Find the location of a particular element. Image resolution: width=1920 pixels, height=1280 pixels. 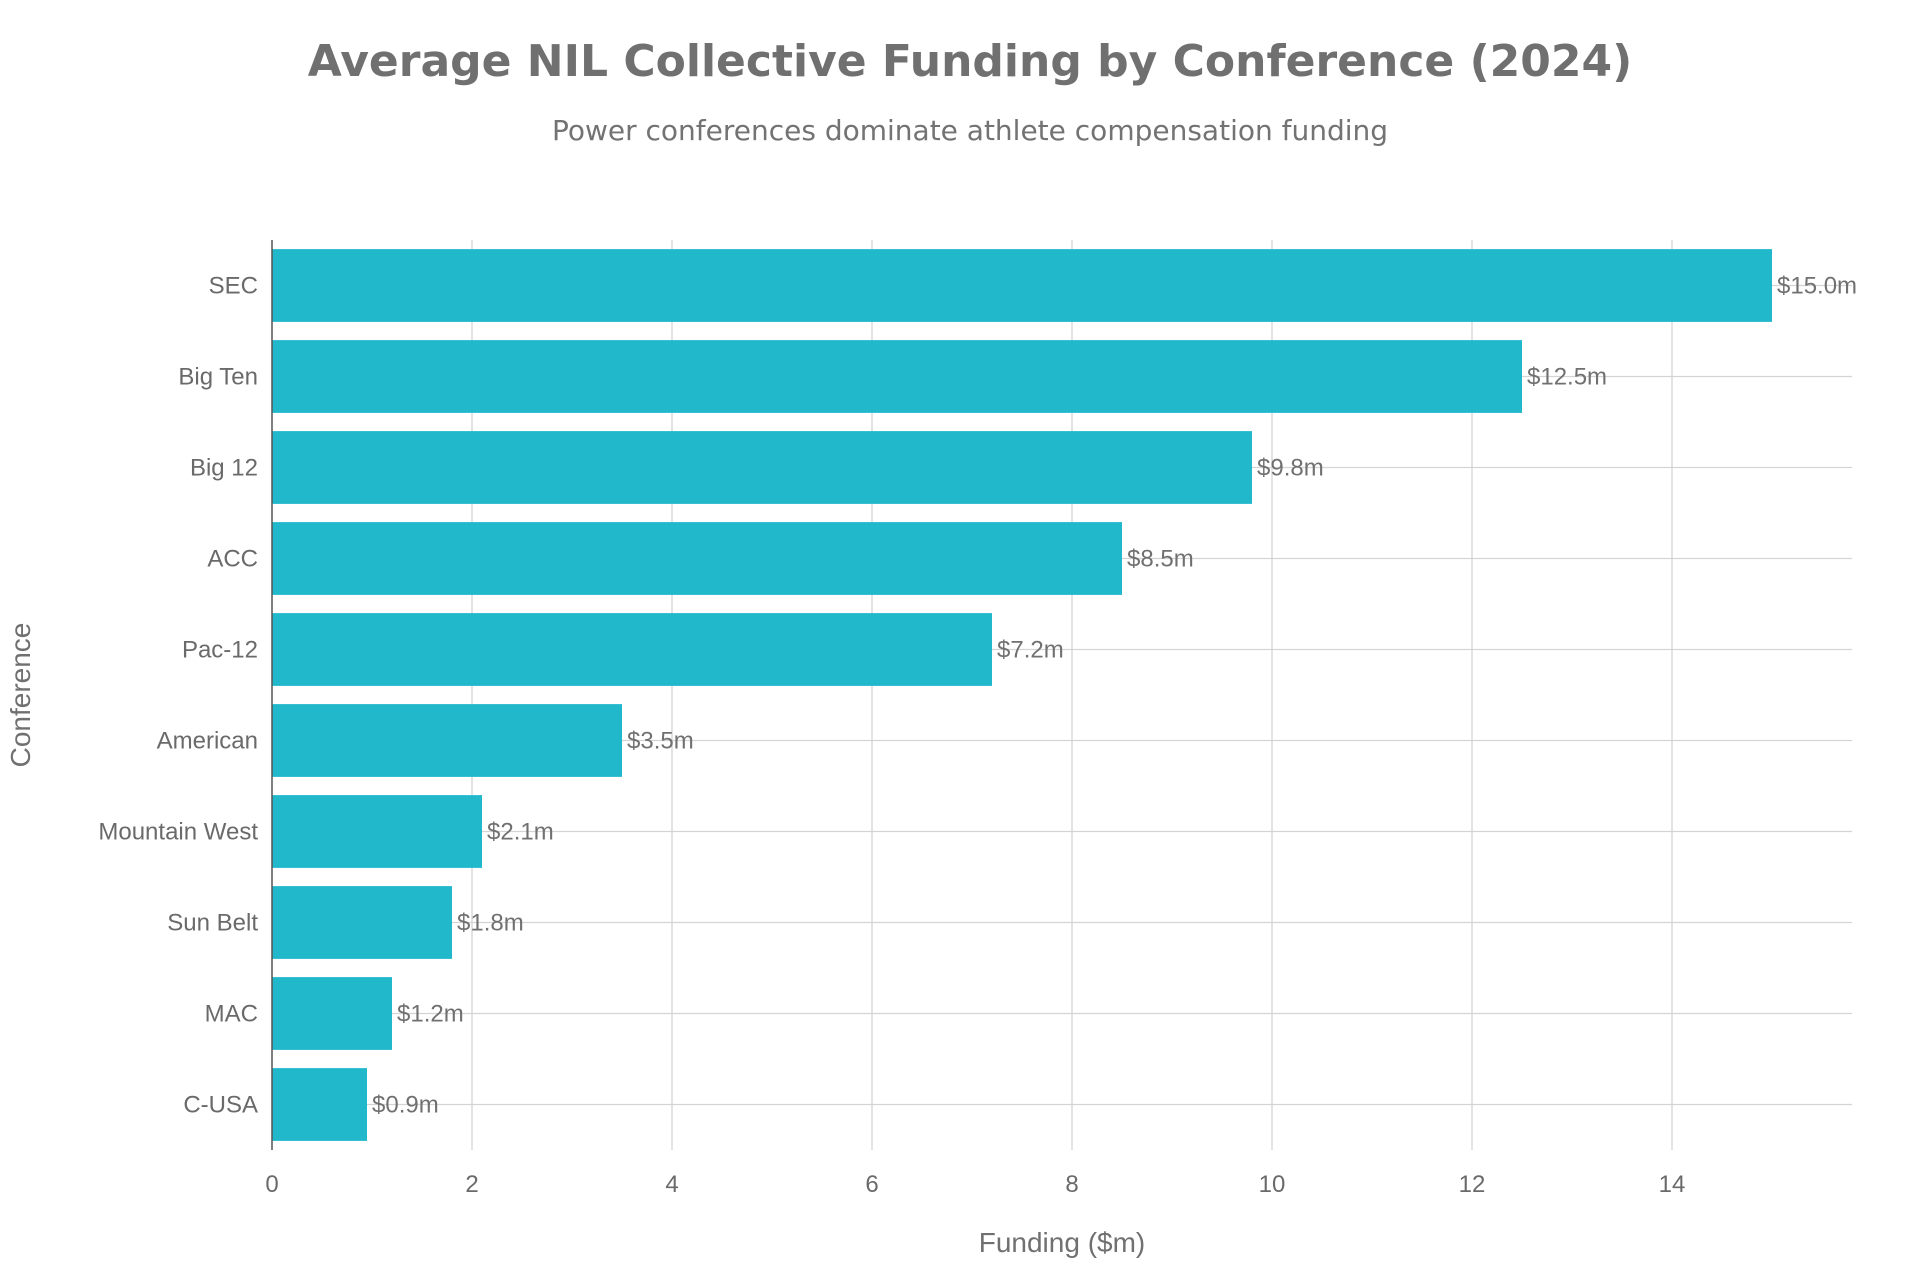

value-label: $15.0m is located at coordinates (1817, 286).